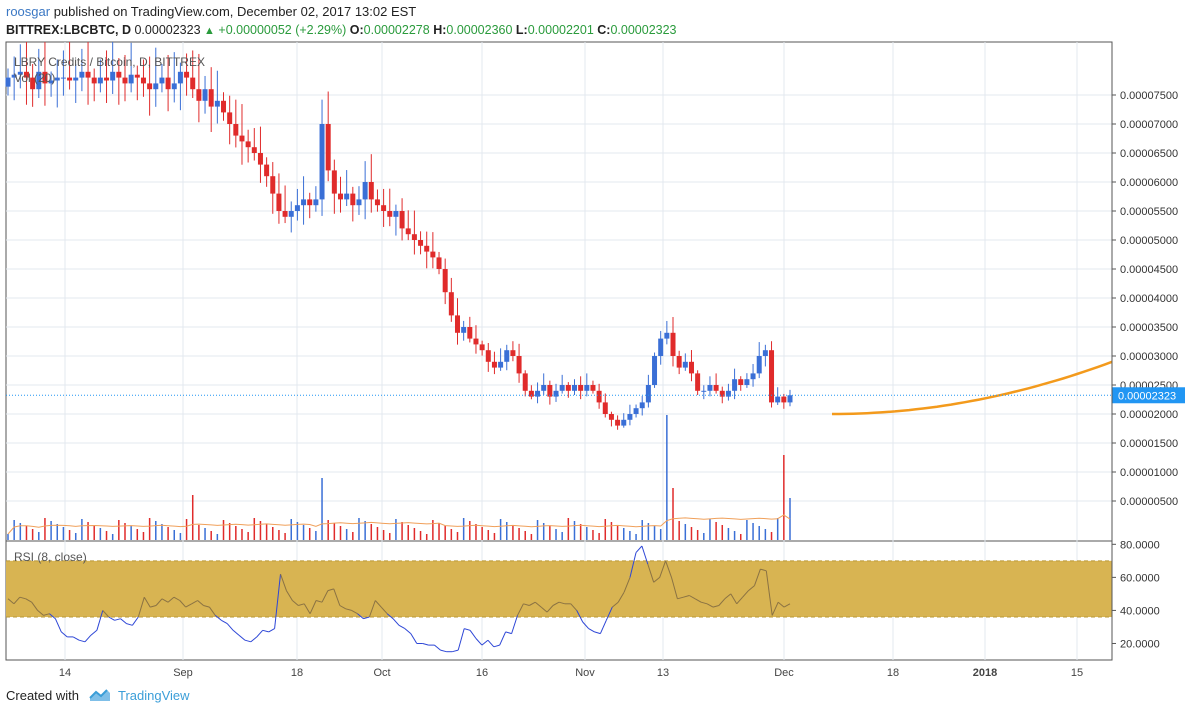  I want to click on projection-line, so click(972, 388).